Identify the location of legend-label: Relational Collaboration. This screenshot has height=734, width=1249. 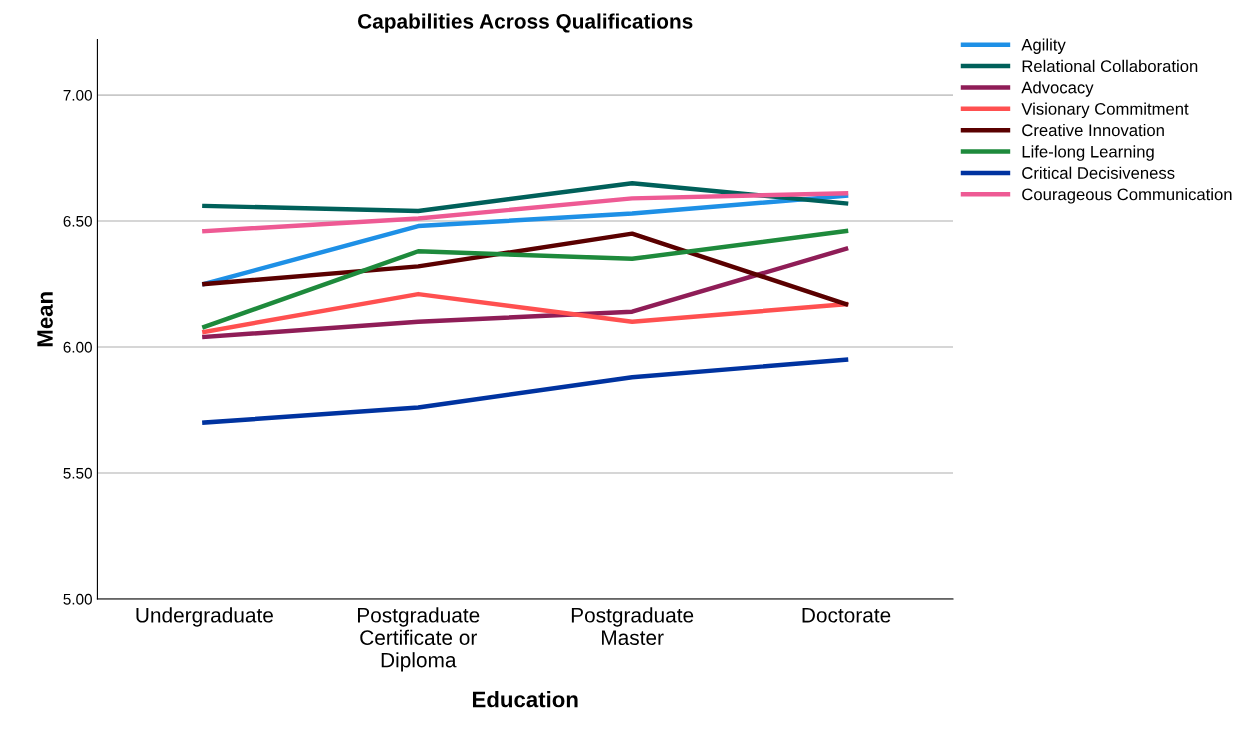
(1110, 66).